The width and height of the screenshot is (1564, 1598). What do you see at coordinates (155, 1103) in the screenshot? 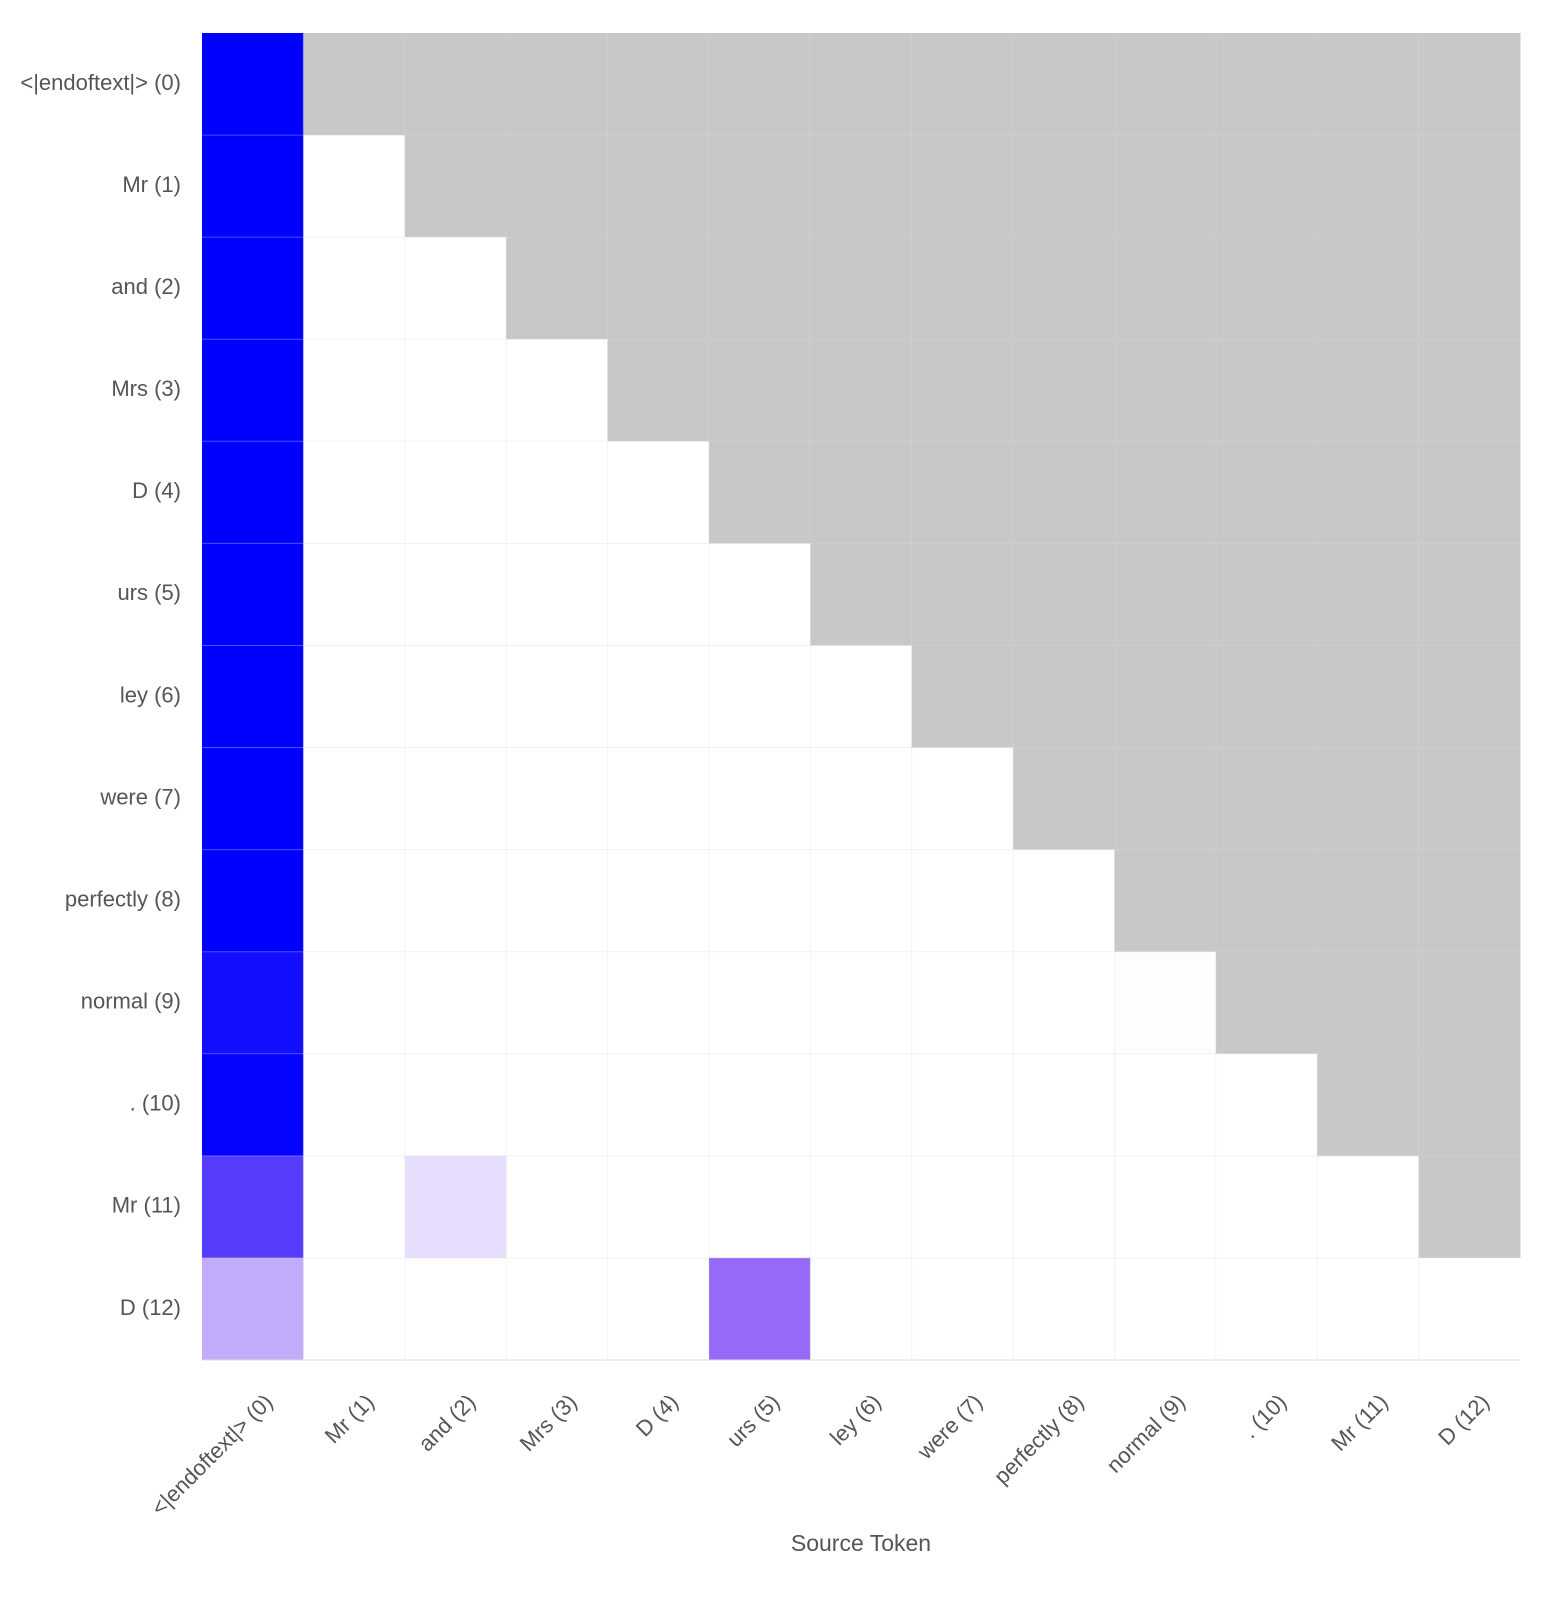
I see `y-tick-label: . (10)` at bounding box center [155, 1103].